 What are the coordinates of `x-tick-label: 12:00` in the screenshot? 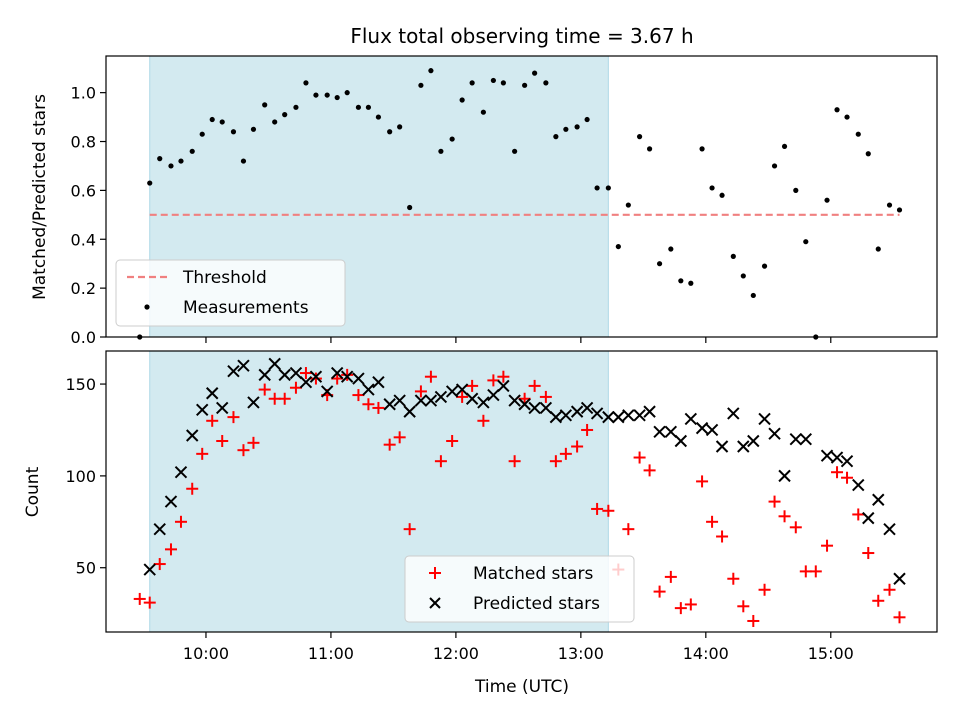 It's located at (456, 653).